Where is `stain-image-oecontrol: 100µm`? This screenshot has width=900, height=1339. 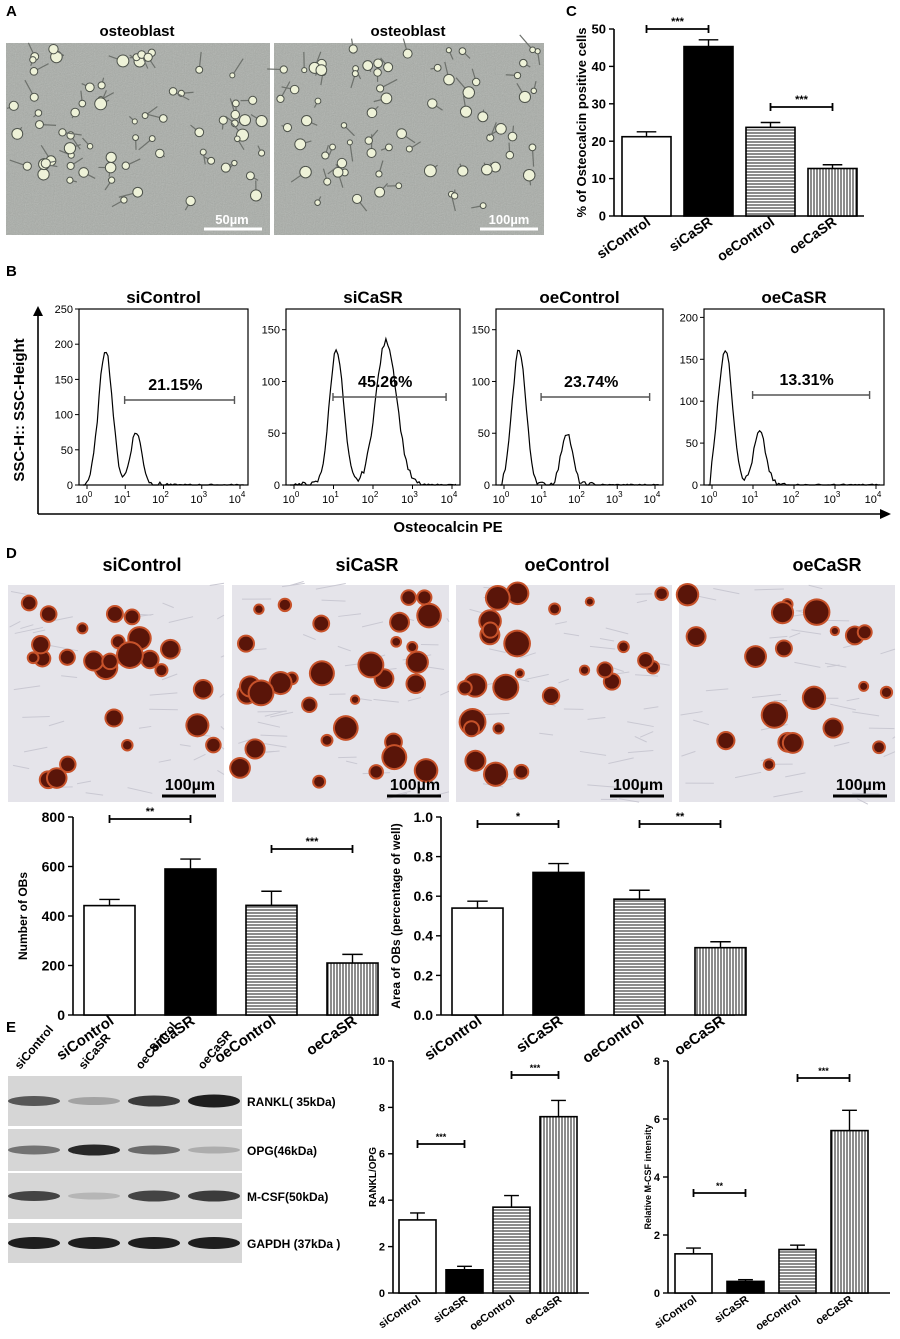 stain-image-oecontrol: 100µm is located at coordinates (564, 692).